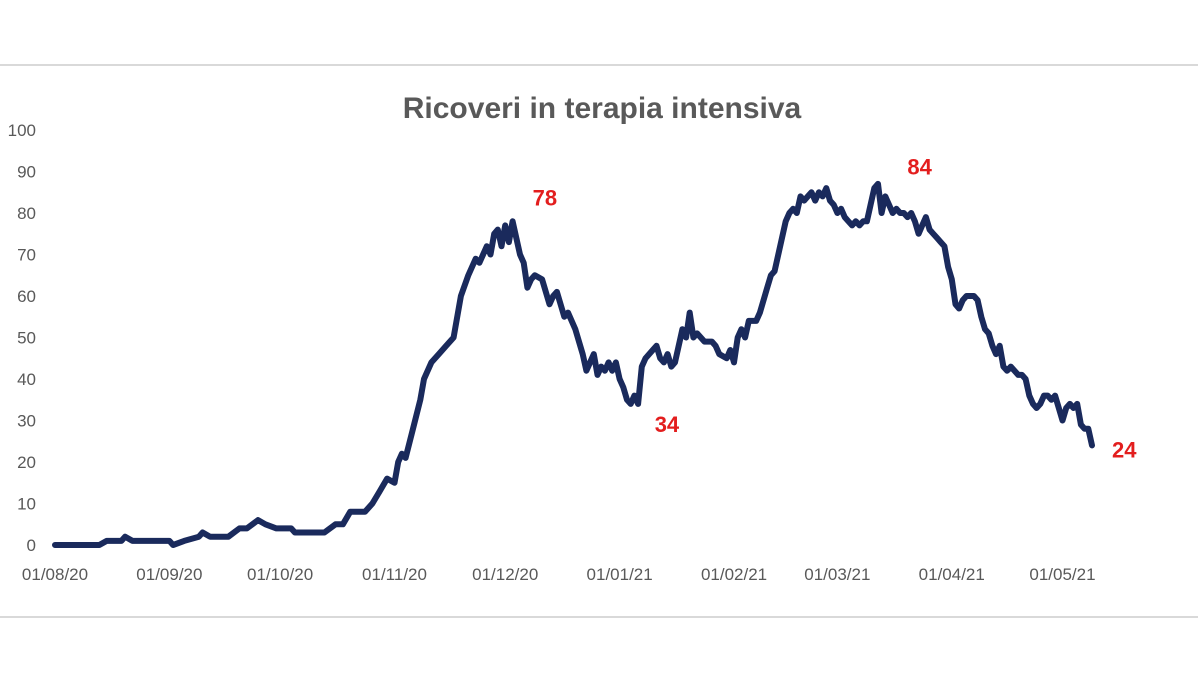 The width and height of the screenshot is (1198, 680). What do you see at coordinates (26, 421) in the screenshot?
I see `y-tick-label: 30` at bounding box center [26, 421].